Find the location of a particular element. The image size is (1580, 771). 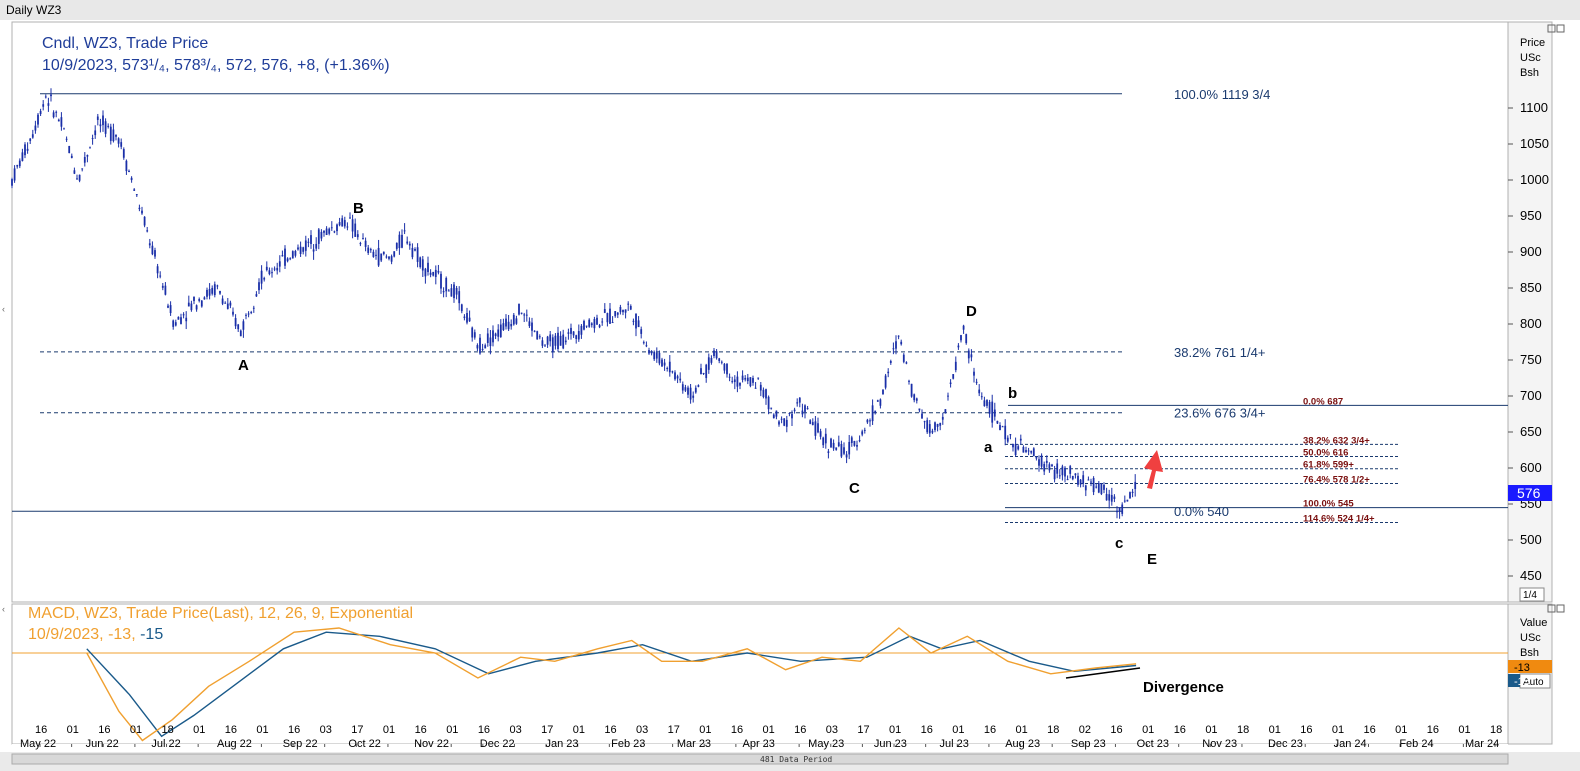

macd-axis-header-2: USc is located at coordinates (1530, 638).